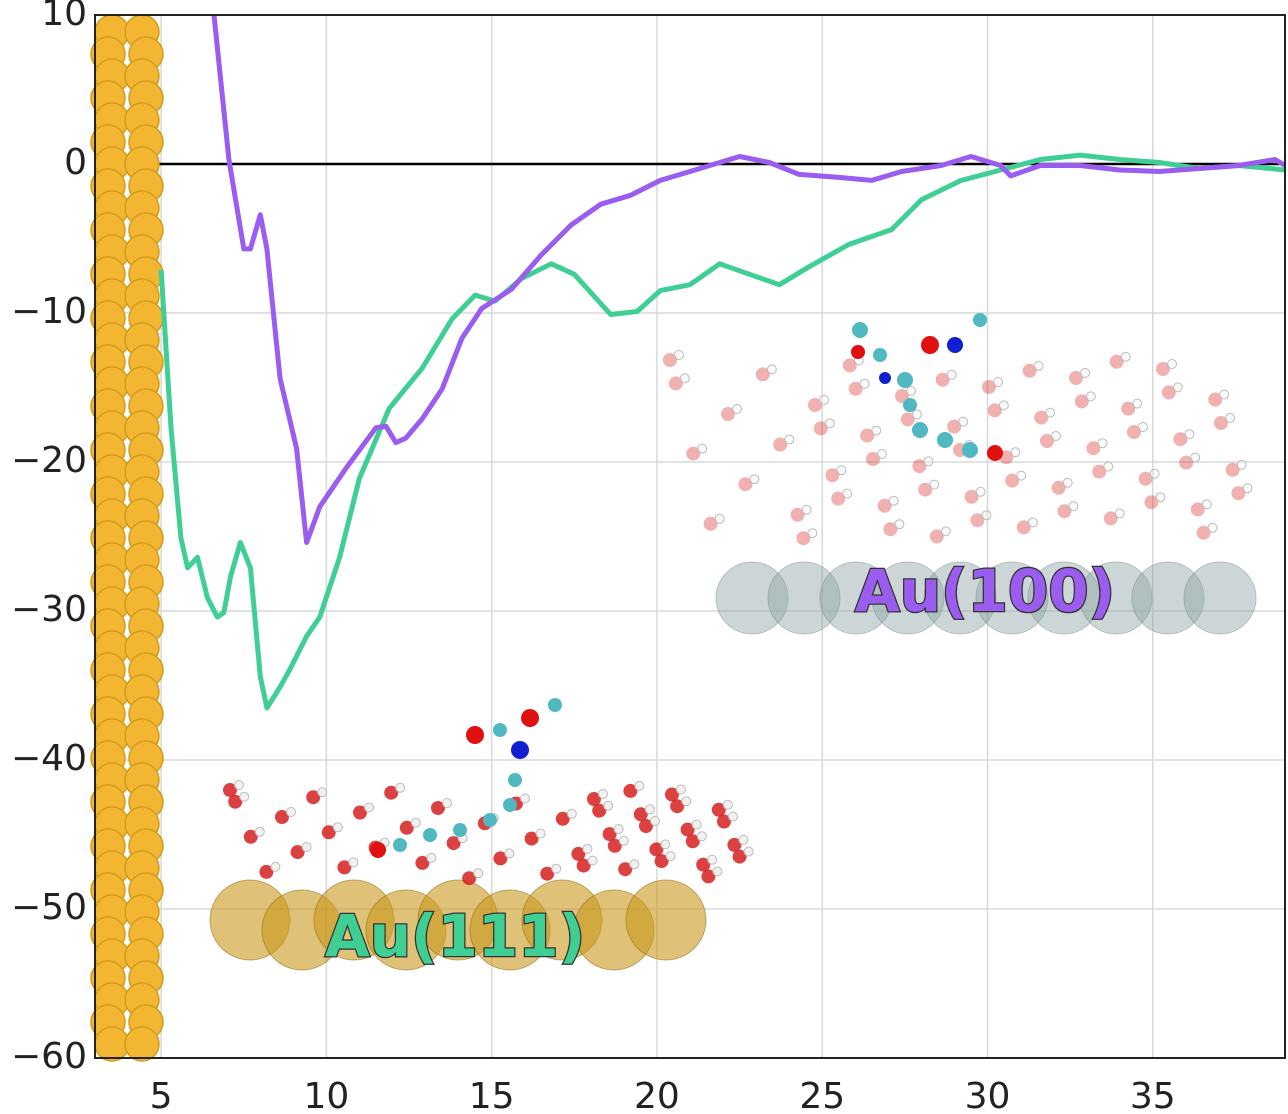 The image size is (1288, 1114). I want to click on x-tick-label: 30, so click(988, 1095).